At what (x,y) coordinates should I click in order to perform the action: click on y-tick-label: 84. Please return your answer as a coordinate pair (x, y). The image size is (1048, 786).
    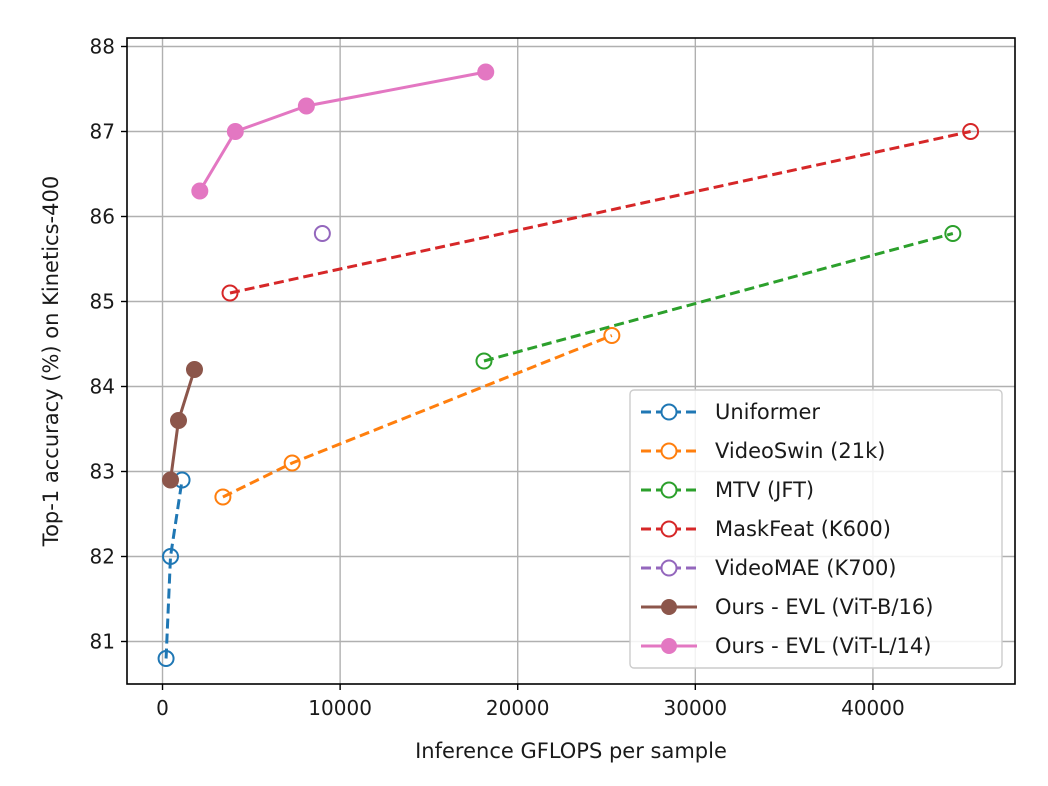
    Looking at the image, I should click on (102, 387).